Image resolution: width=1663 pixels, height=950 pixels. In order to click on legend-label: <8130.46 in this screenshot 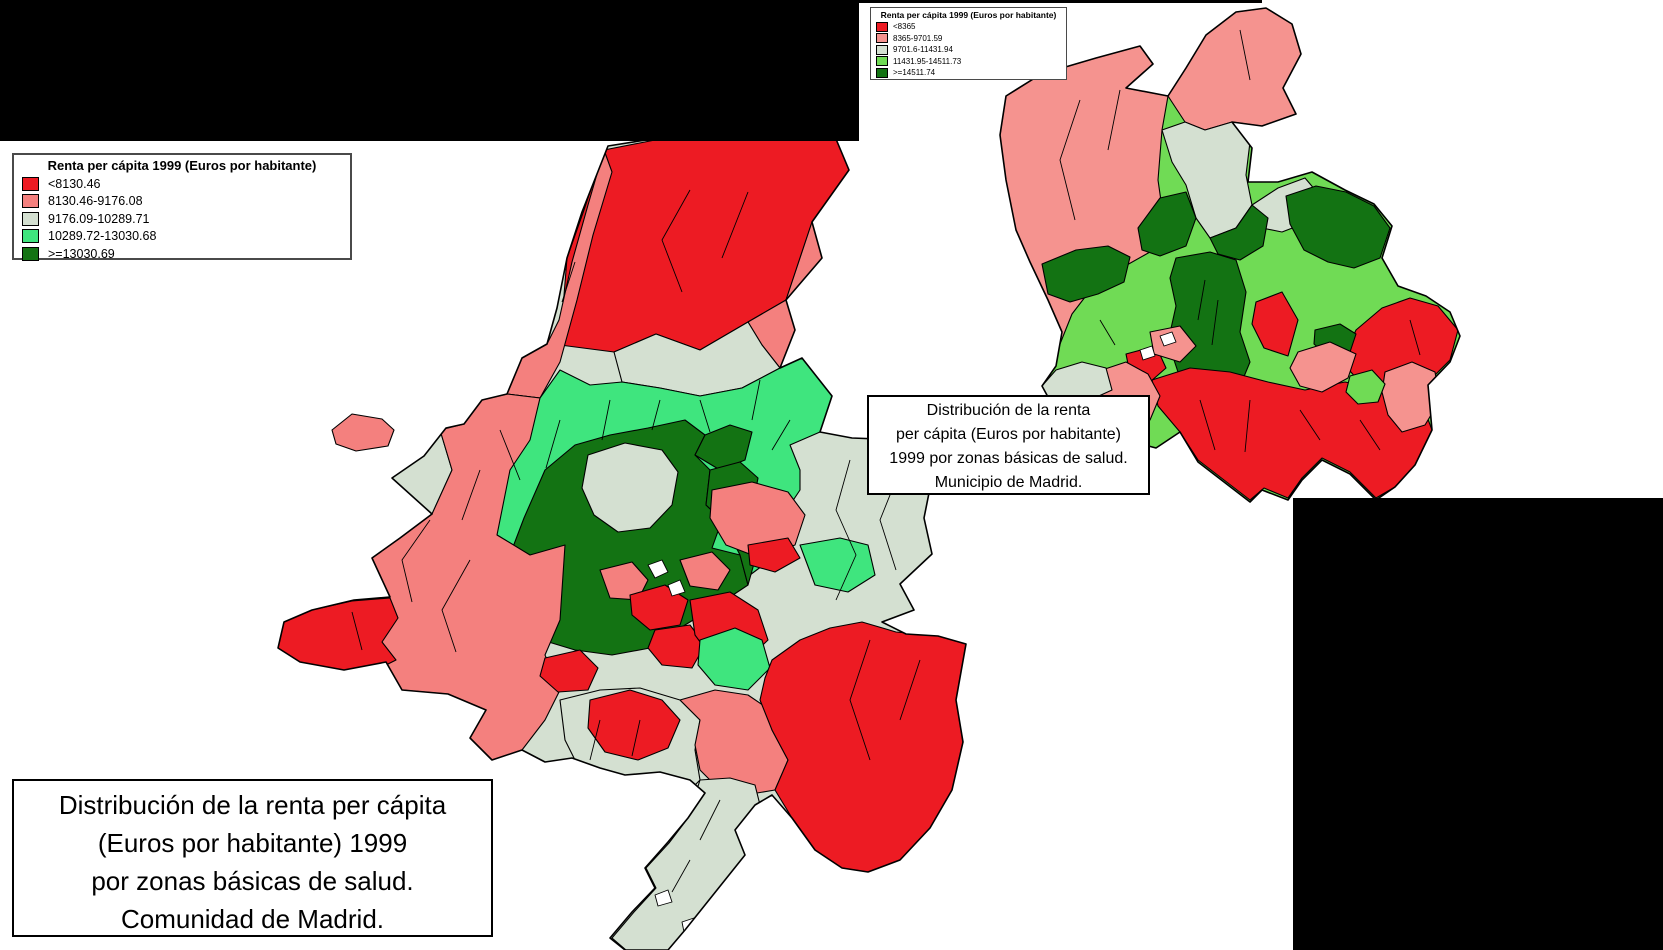, I will do `click(74, 183)`.